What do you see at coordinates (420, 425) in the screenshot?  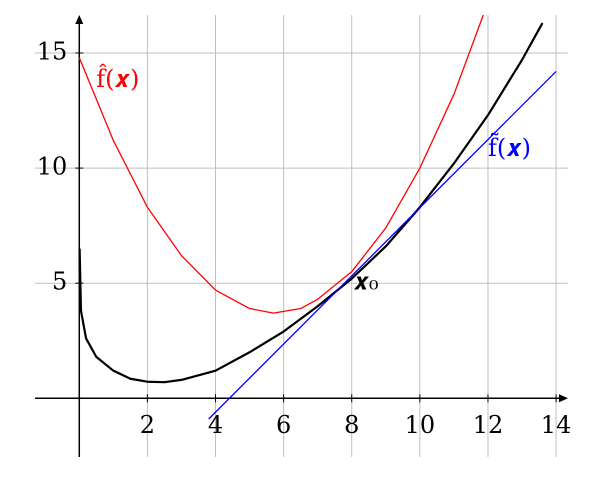 I see `x-tick-label: 10` at bounding box center [420, 425].